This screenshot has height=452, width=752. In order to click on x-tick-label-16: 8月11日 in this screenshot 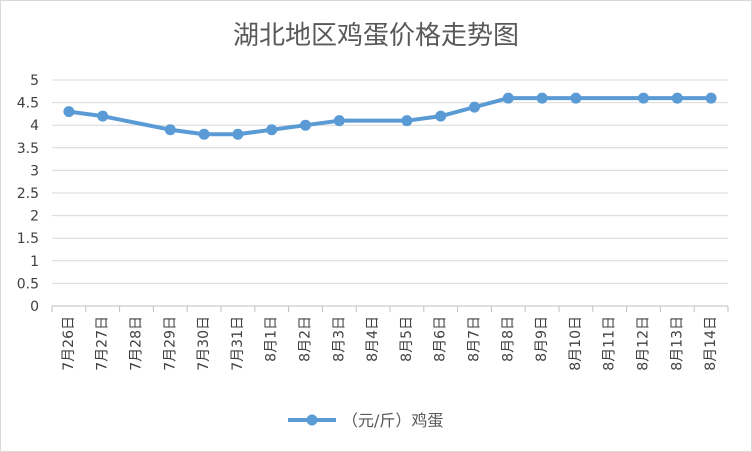, I will do `click(610, 343)`.